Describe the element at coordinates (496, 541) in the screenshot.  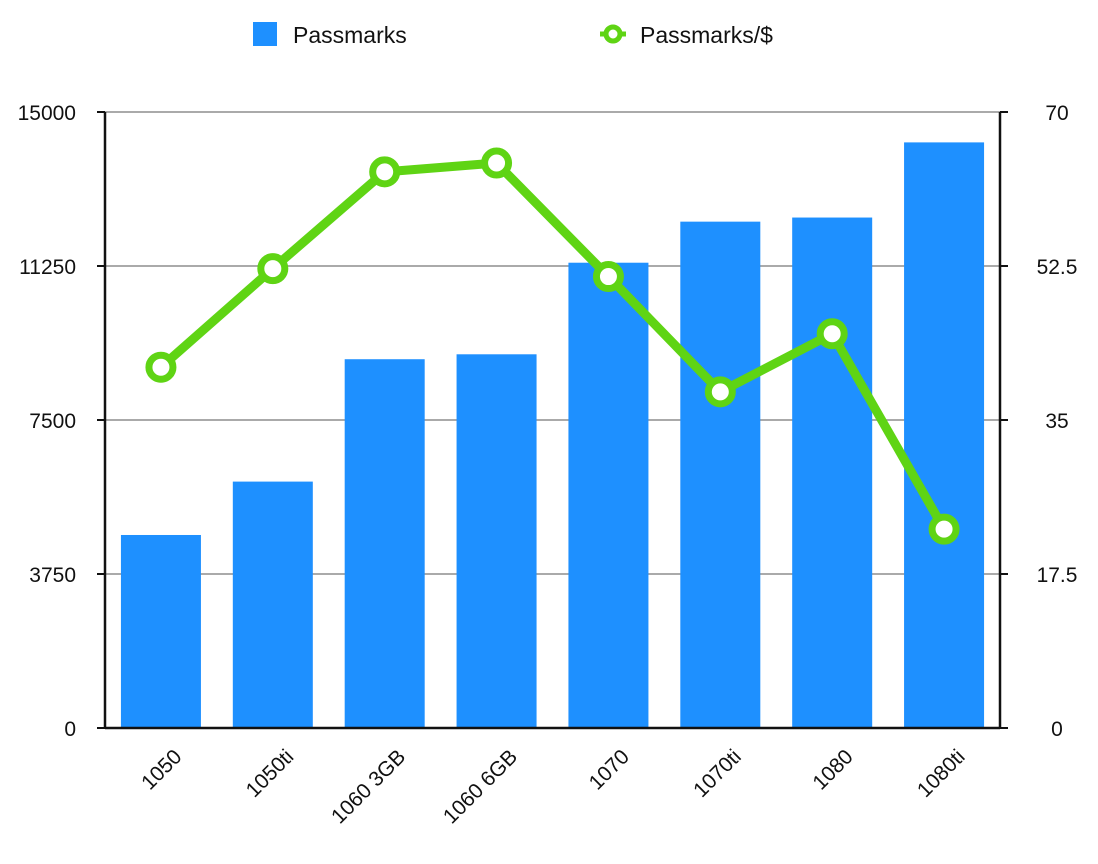
I see `bar-1060-6gb` at that location.